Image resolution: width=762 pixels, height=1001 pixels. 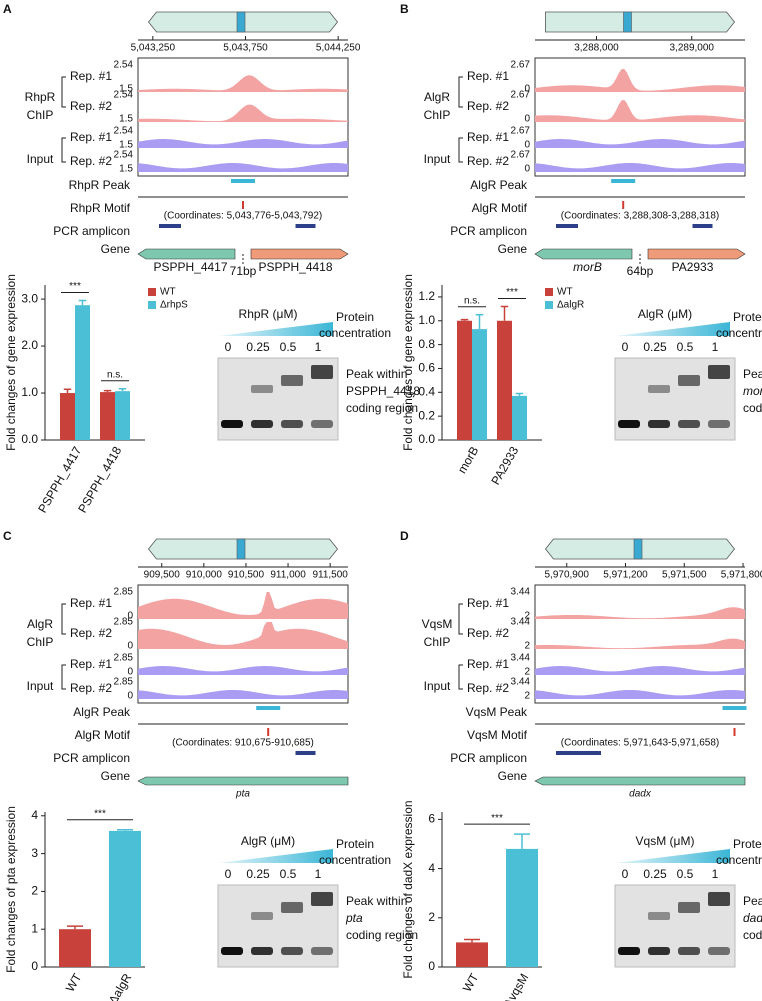 I want to click on gene-name: pta, so click(x=242, y=794).